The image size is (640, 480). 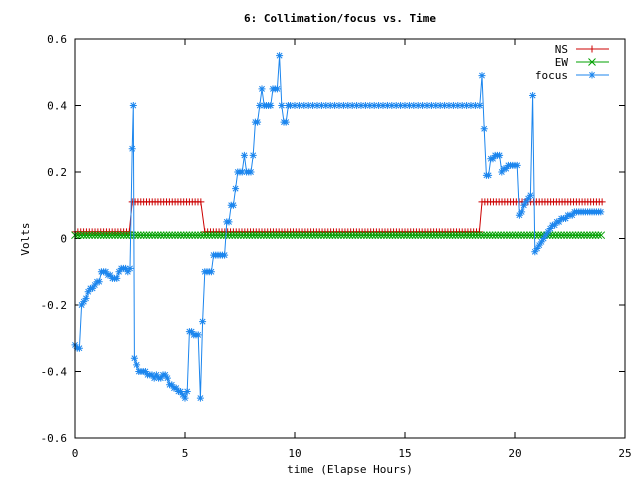 What do you see at coordinates (562, 62) in the screenshot?
I see `legend-label: EW` at bounding box center [562, 62].